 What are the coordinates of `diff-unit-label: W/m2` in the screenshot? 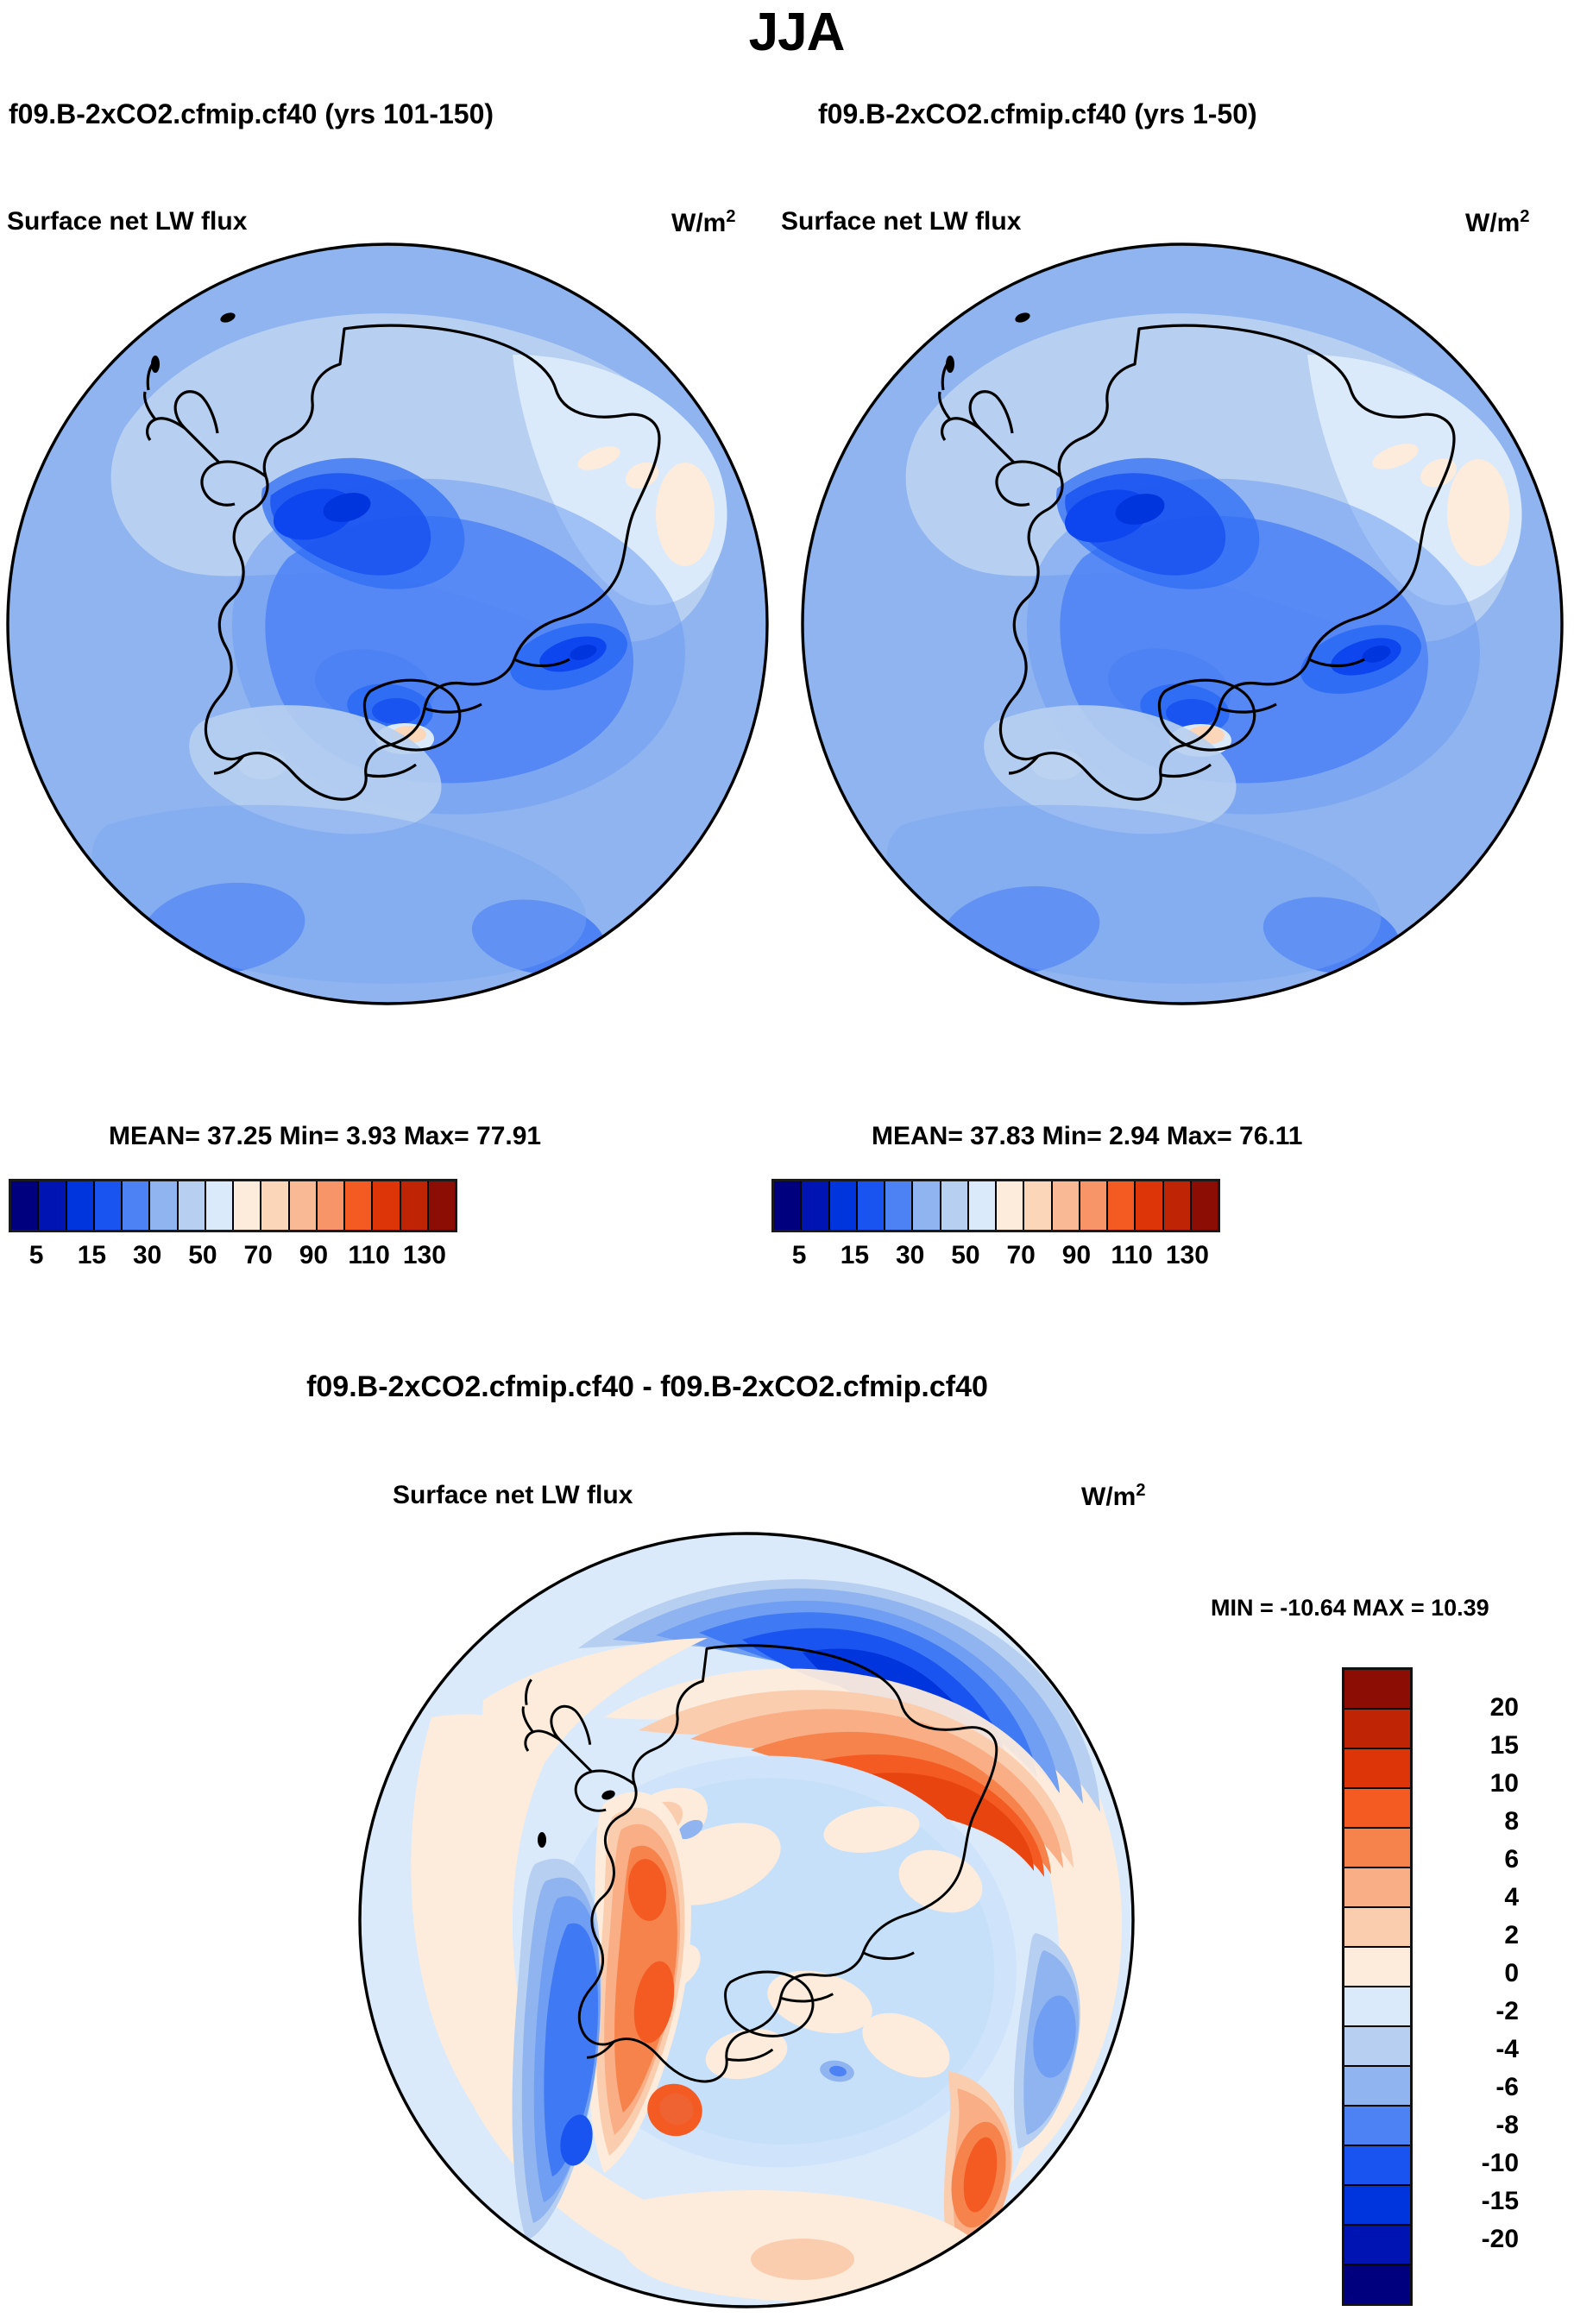 It's located at (1113, 1496).